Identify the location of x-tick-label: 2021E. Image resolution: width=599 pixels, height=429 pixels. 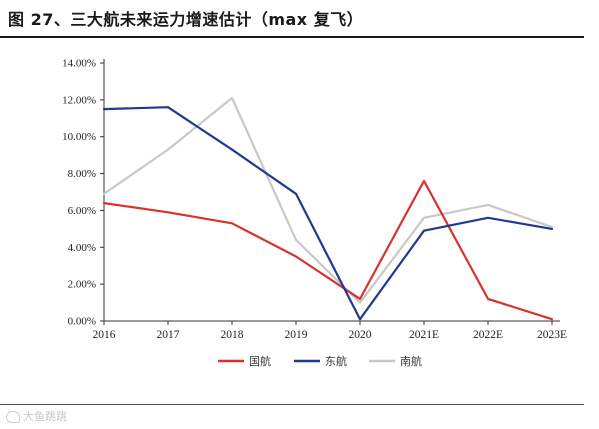
(424, 335).